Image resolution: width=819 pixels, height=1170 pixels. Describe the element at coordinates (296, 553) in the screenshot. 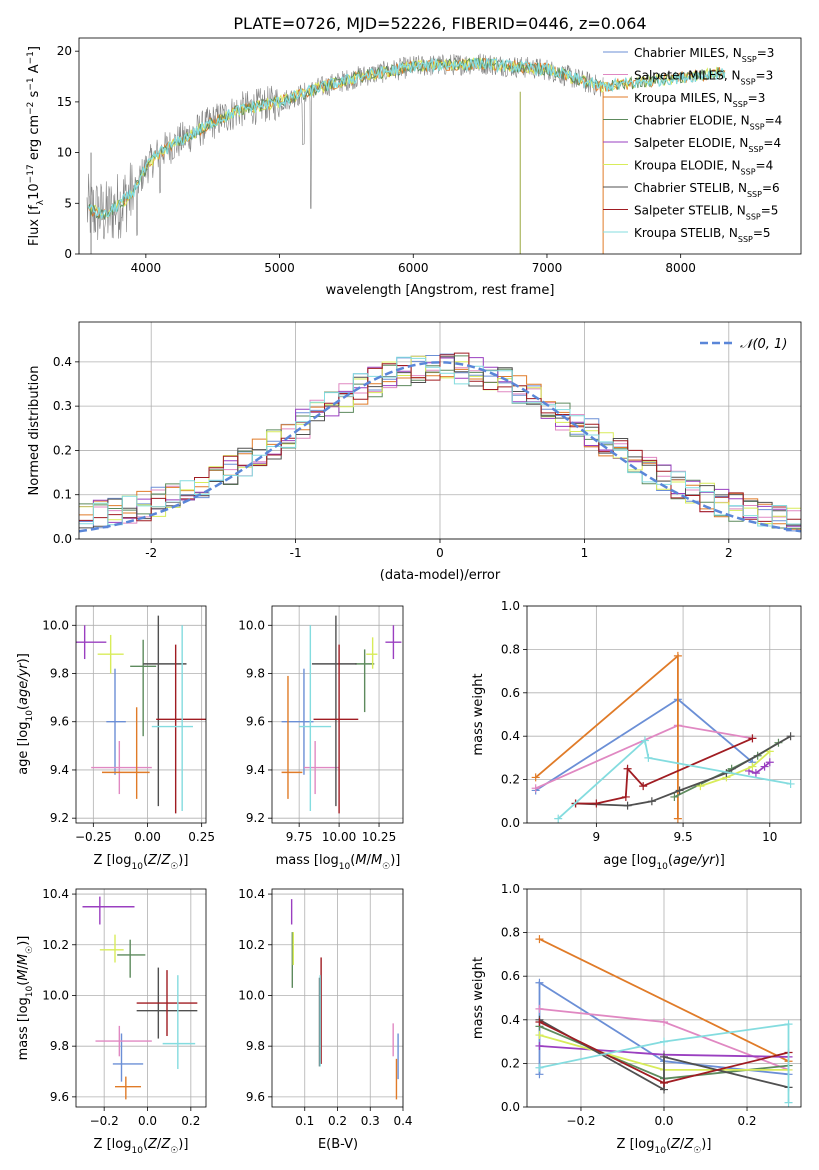

I see `x-tick-label: -1` at that location.